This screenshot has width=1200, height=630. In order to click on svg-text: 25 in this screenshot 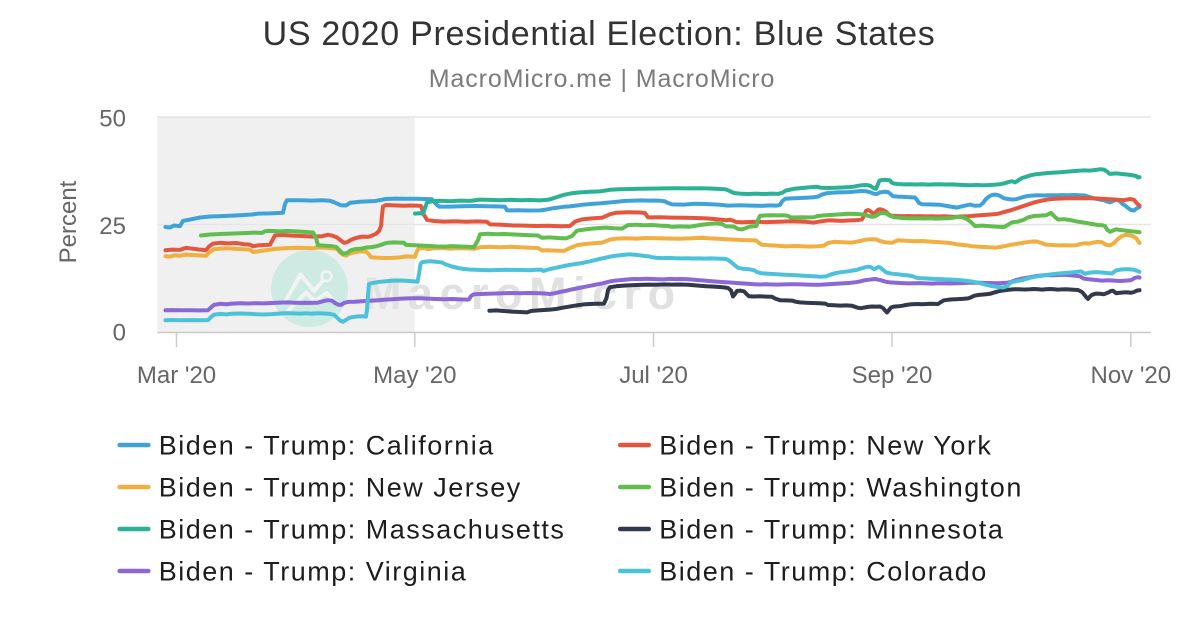, I will do `click(112, 226)`.